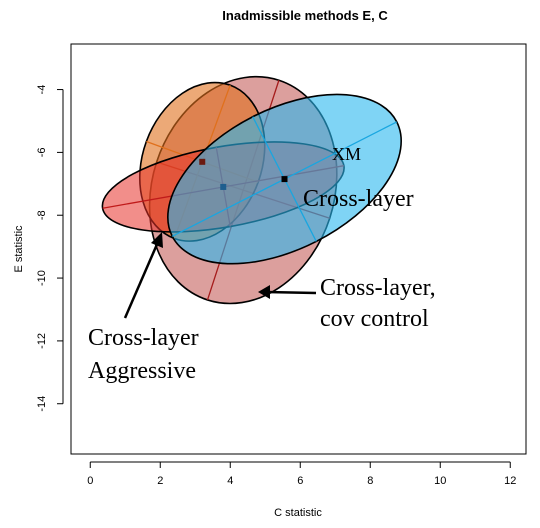 The height and width of the screenshot is (528, 540). I want to click on y-tick-label: -6, so click(42, 153).